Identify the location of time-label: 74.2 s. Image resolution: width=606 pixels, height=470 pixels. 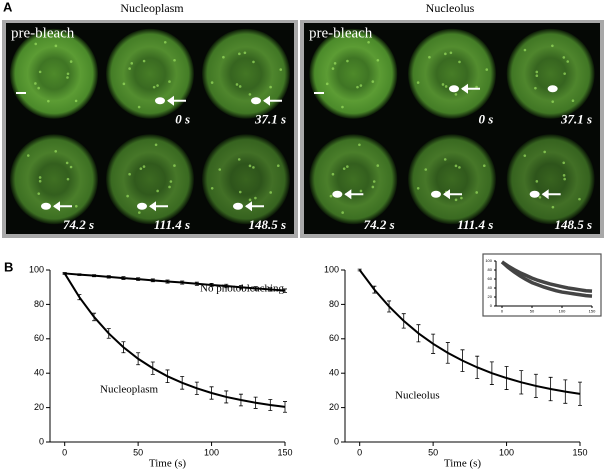
(379, 224).